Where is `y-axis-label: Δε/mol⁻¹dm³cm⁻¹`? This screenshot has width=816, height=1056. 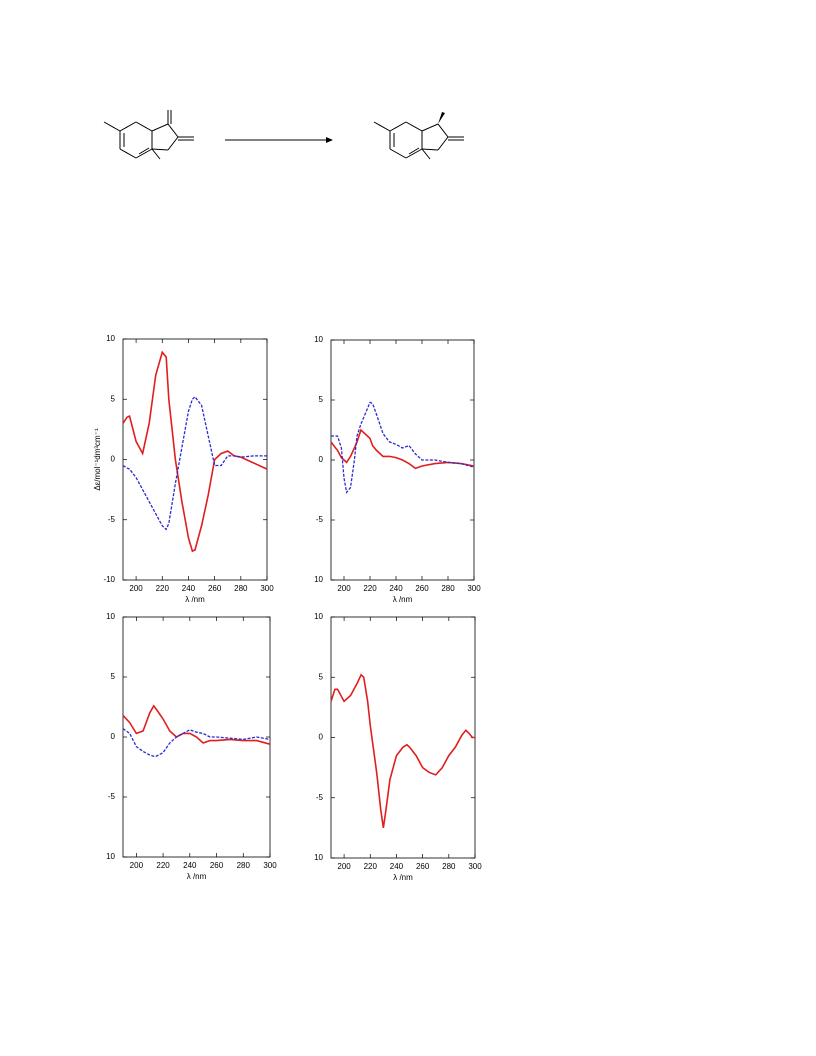 y-axis-label: Δε/mol⁻¹dm³cm⁻¹ is located at coordinates (97, 459).